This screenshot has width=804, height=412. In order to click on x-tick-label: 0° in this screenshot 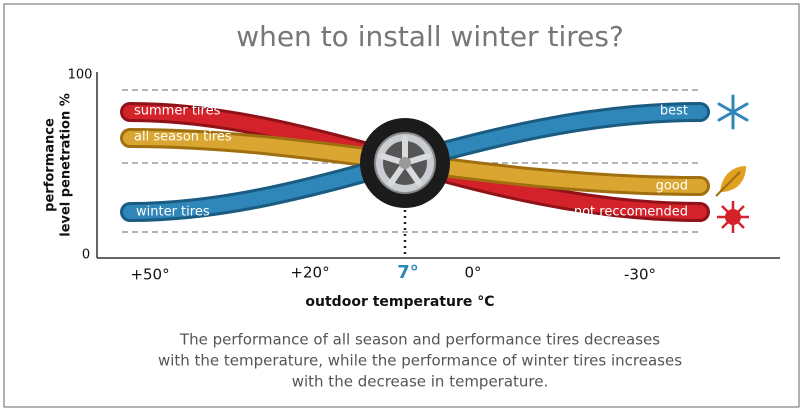, I will do `click(472, 273)`.